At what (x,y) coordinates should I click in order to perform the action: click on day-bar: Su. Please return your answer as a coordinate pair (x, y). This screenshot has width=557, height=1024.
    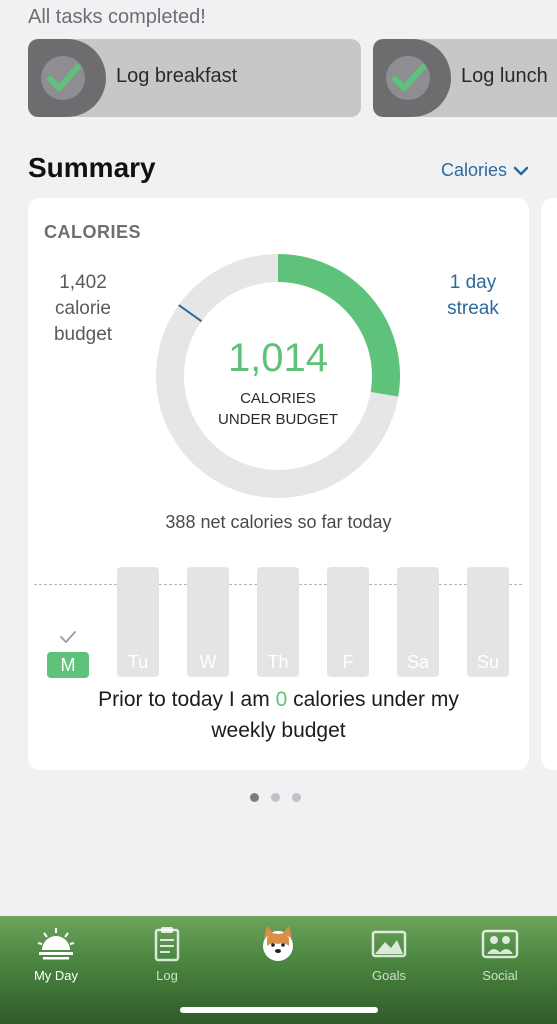
    Looking at the image, I should click on (488, 622).